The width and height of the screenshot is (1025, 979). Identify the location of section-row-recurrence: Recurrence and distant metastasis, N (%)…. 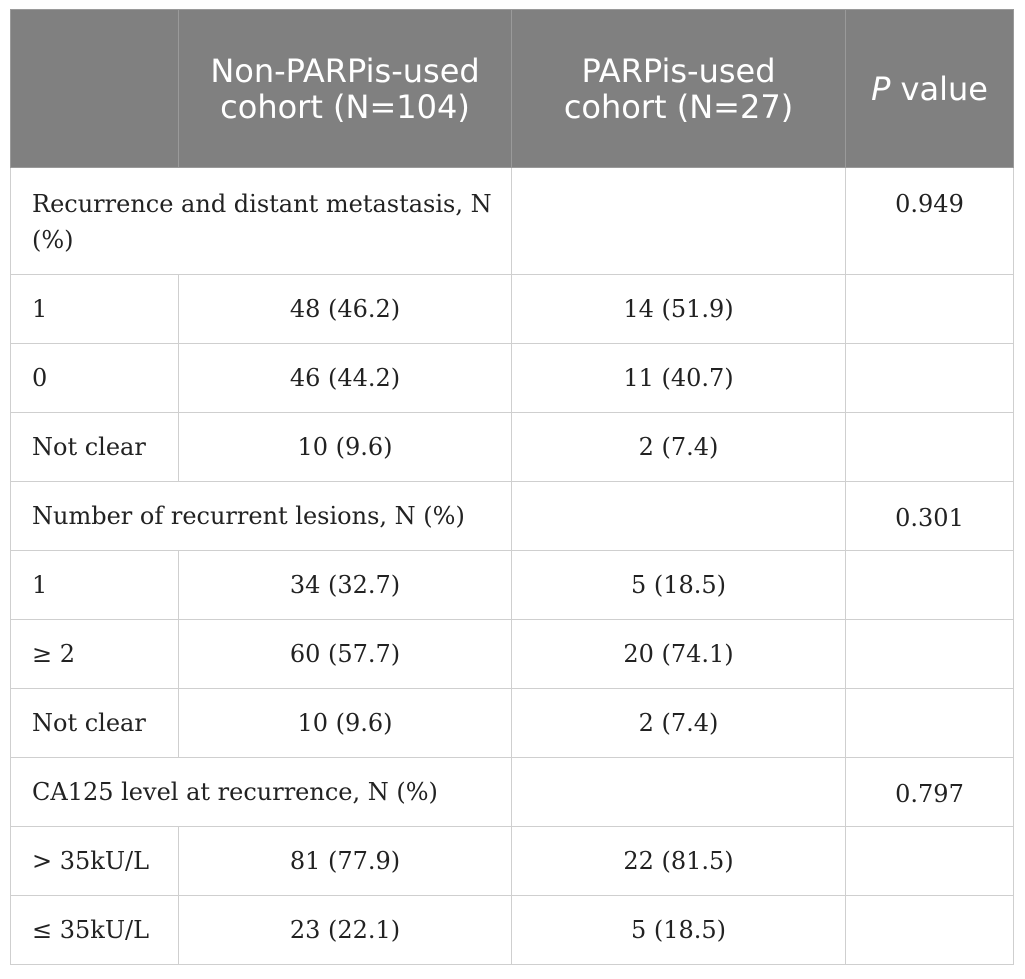
(512, 221).